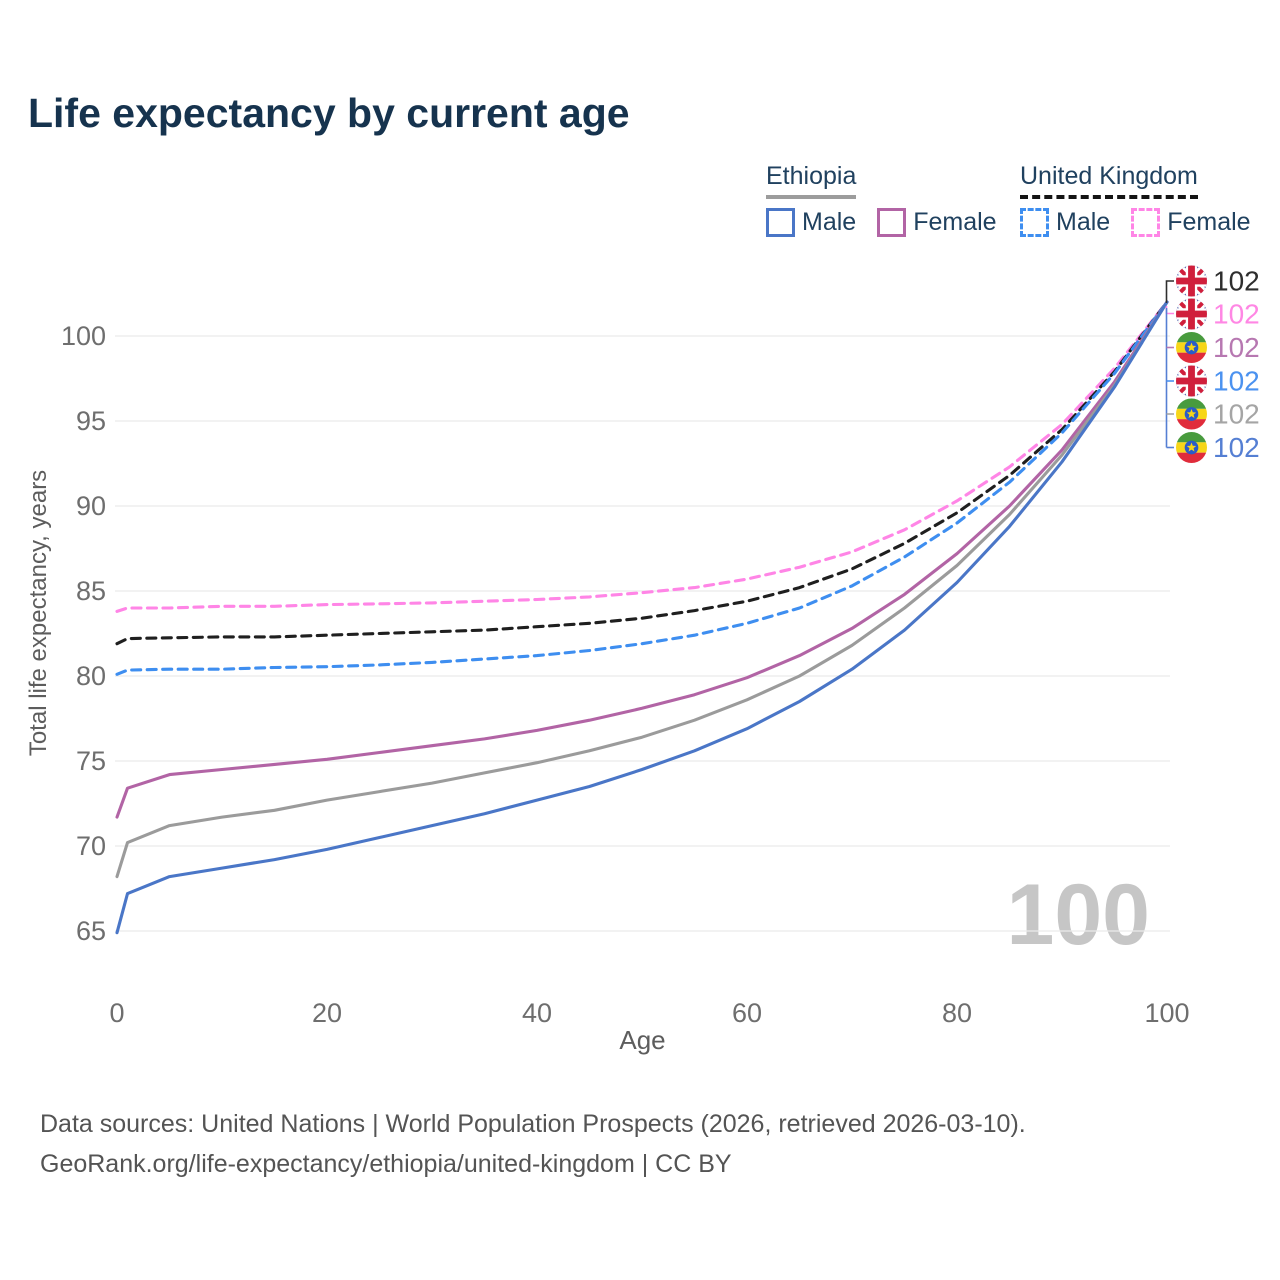 The image size is (1280, 1280). I want to click on legend-group-united-kingdom: United Kingdom Male Female, so click(1146, 199).